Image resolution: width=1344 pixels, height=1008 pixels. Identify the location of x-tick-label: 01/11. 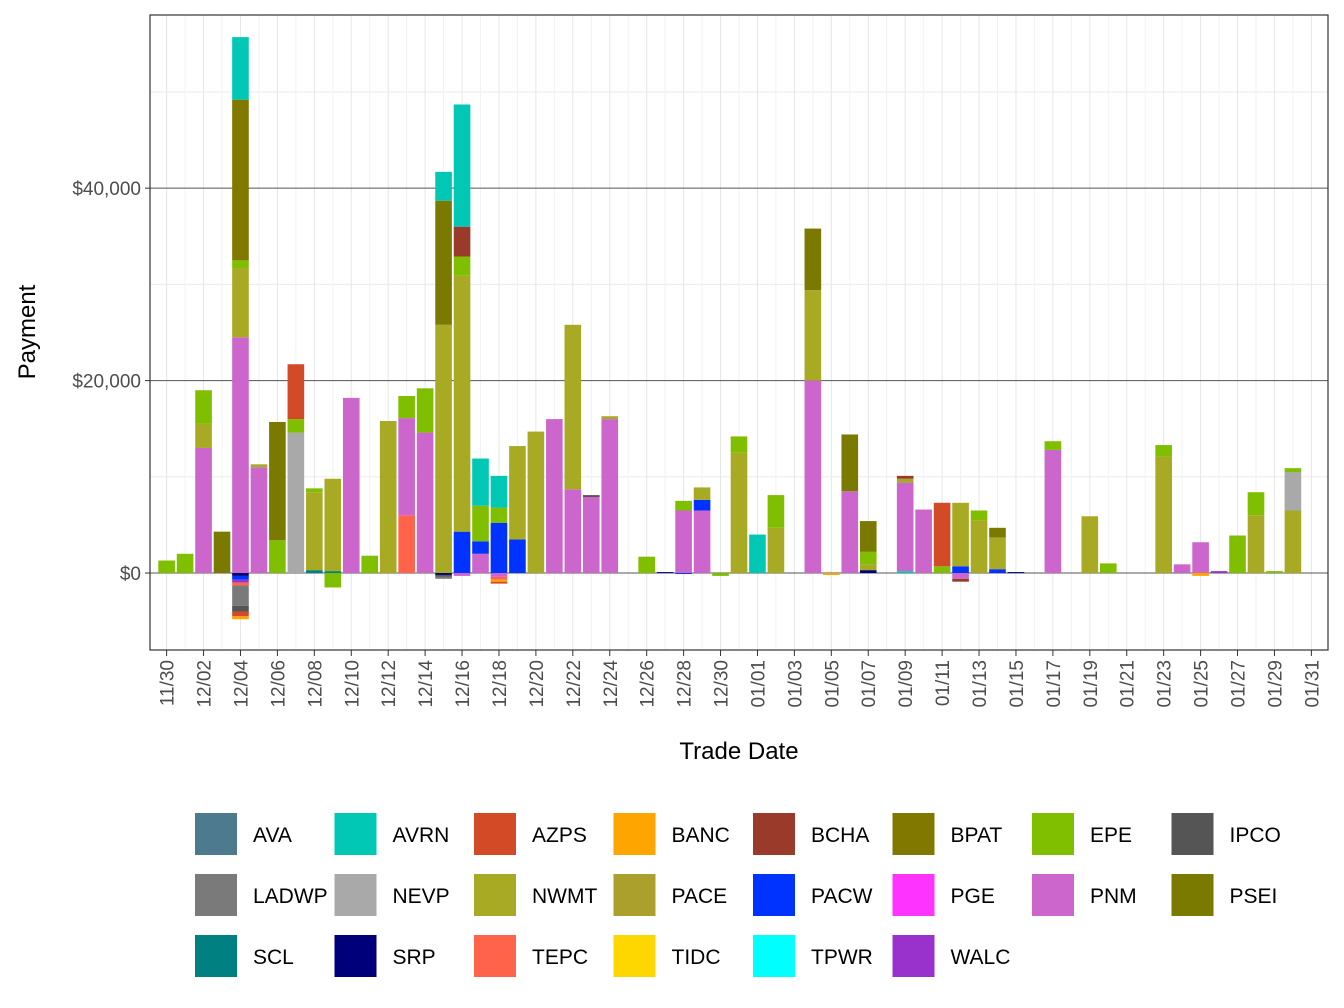
(943, 683).